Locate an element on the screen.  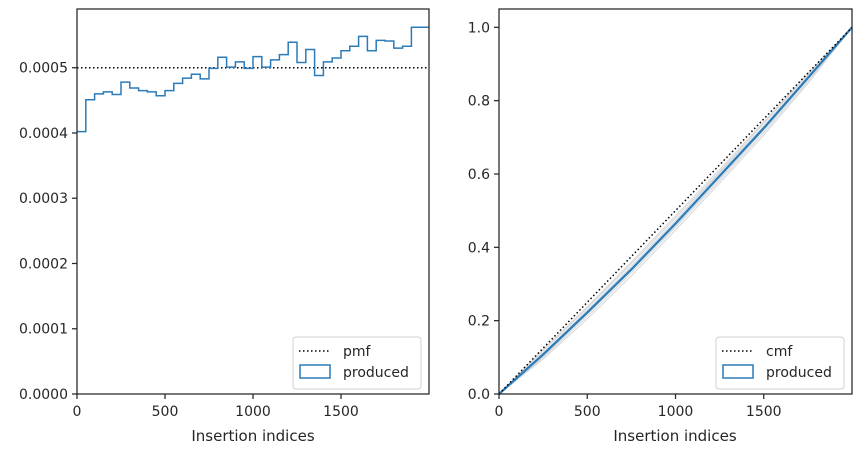
right-xtick-label: 1500 is located at coordinates (764, 412).